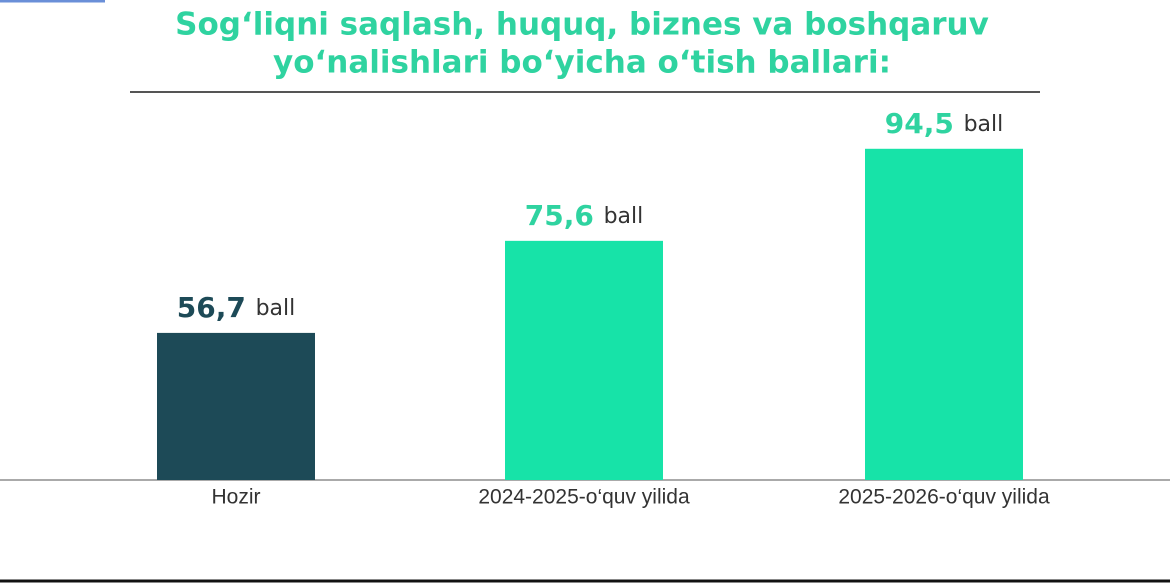  Describe the element at coordinates (559, 215) in the screenshot. I see `value-number: 75,6` at that location.